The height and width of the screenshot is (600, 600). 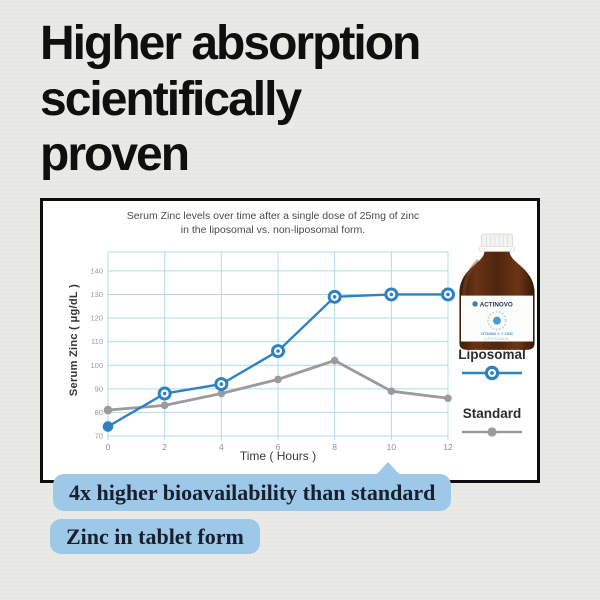 I want to click on y-tick-label: 140, so click(x=96, y=270).